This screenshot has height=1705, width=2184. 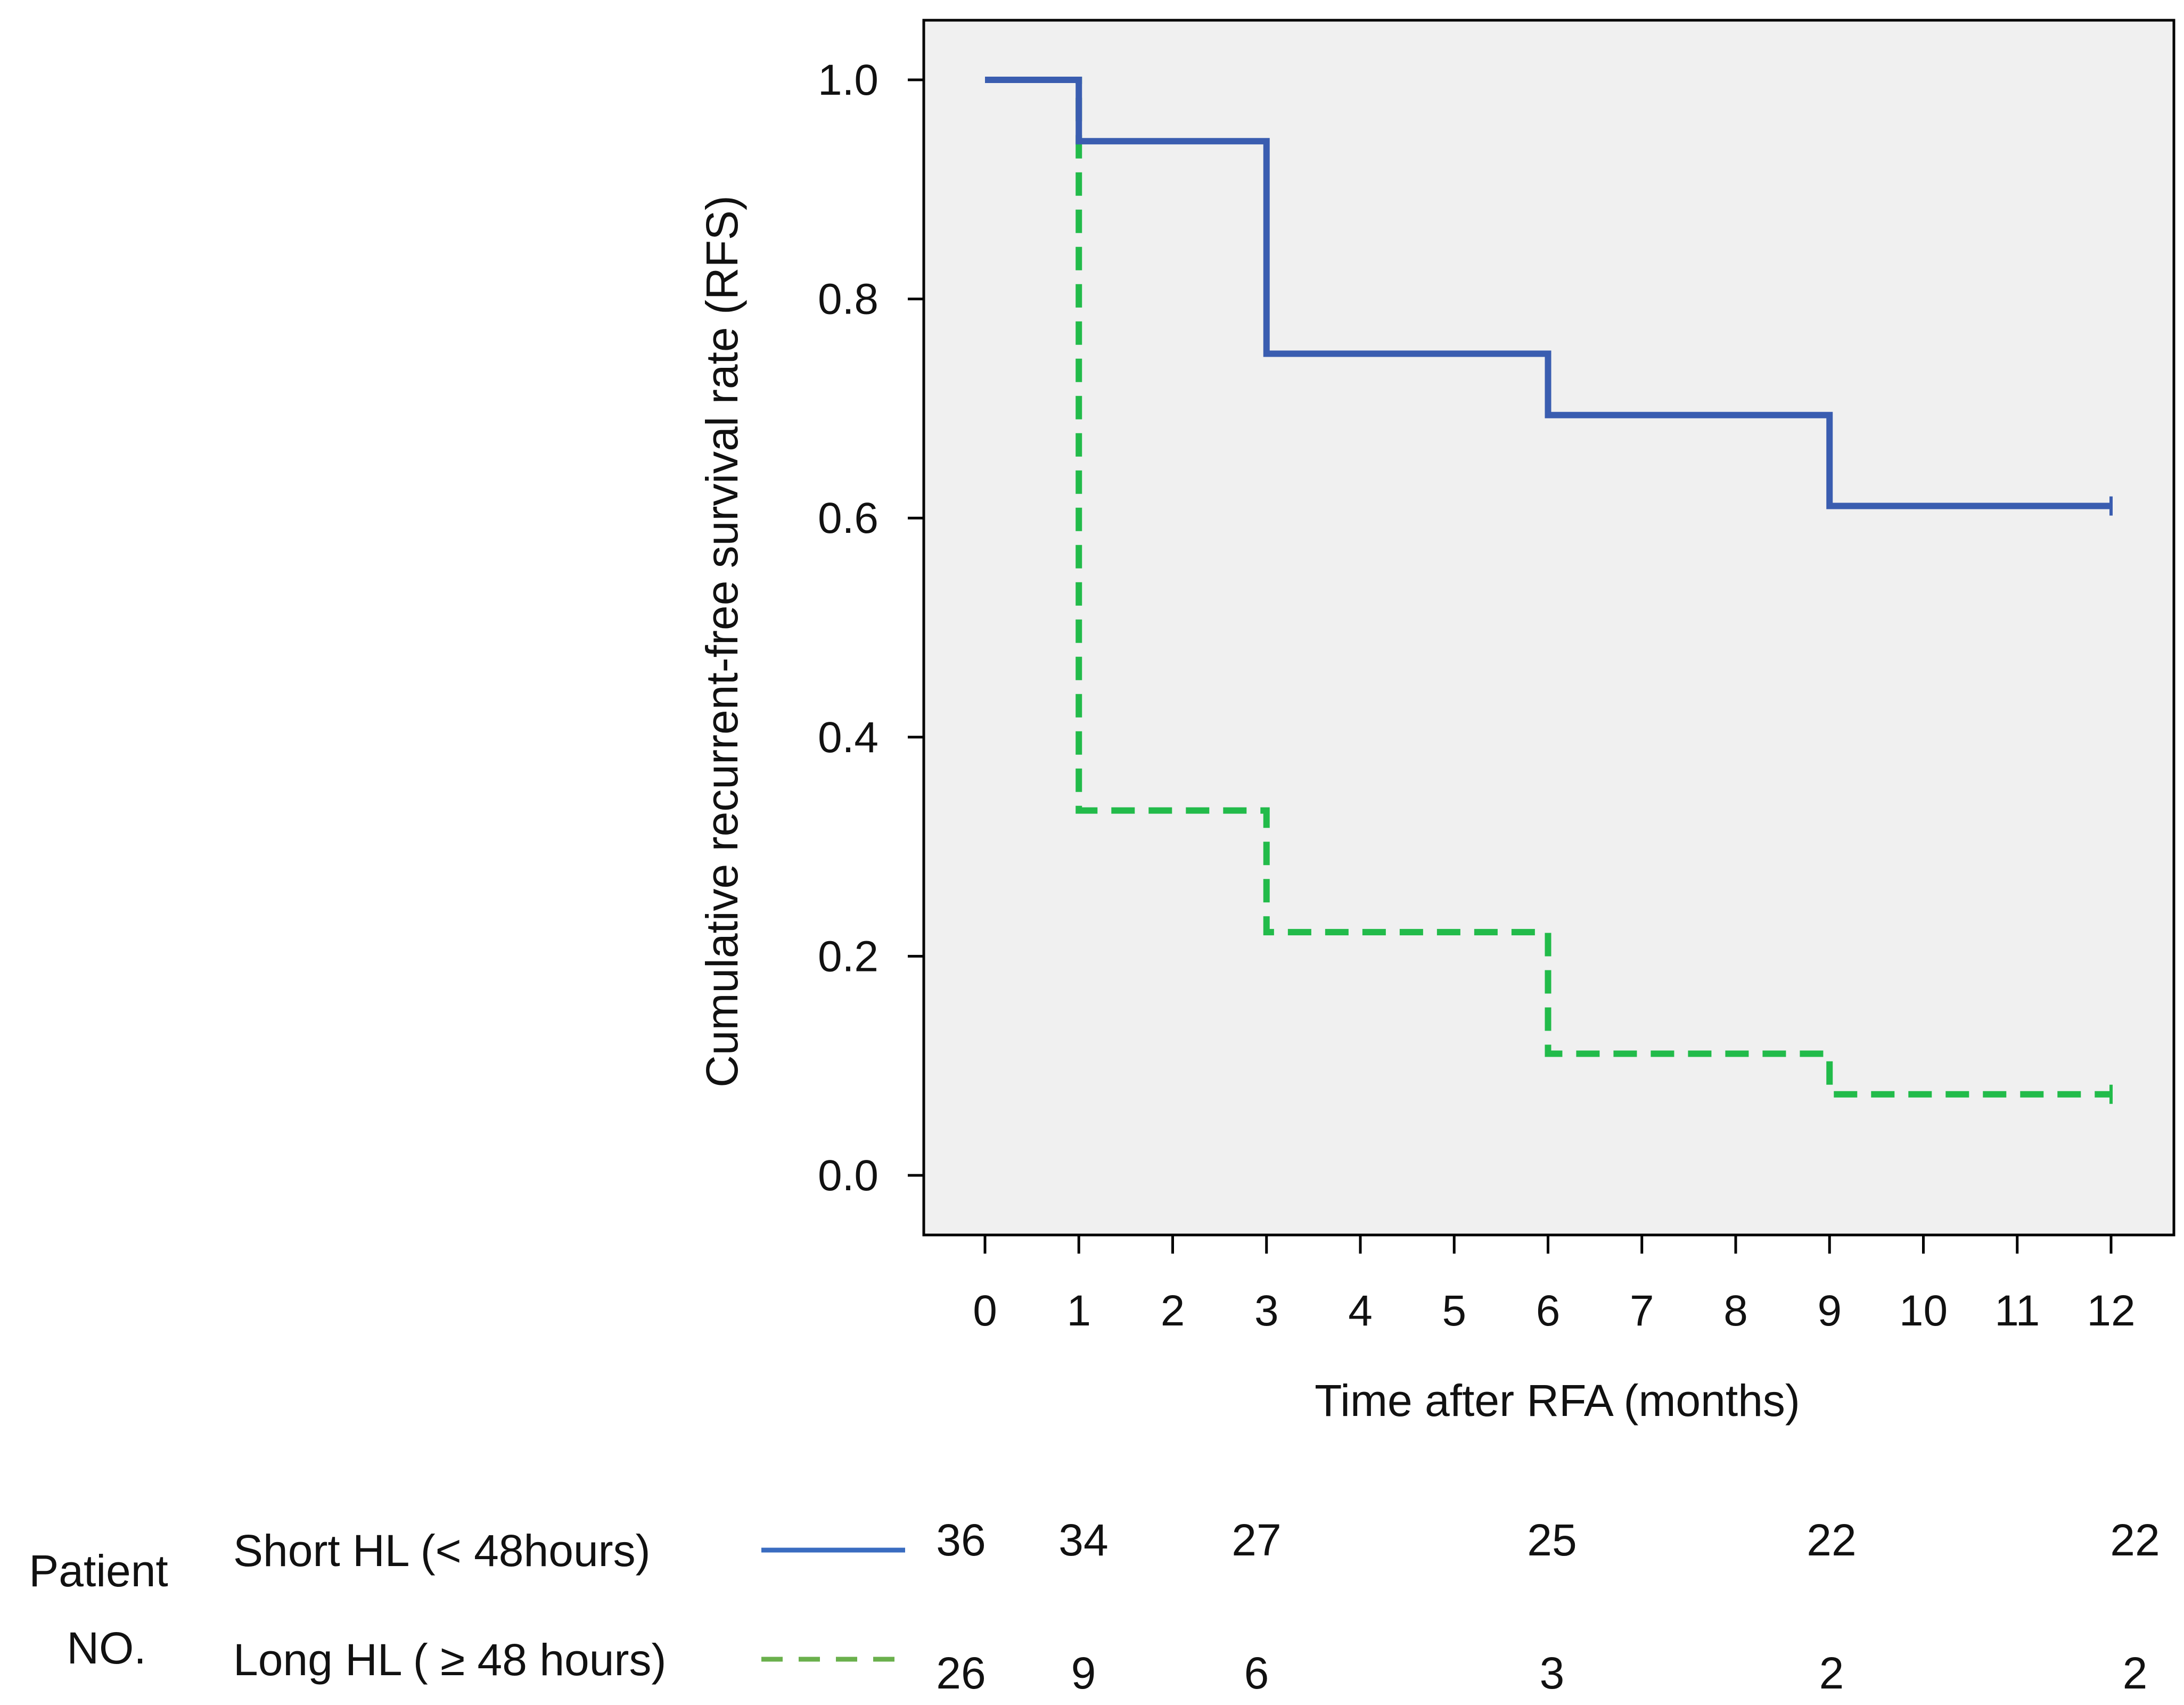 What do you see at coordinates (1549, 1311) in the screenshot?
I see `x-tick-label: 6` at bounding box center [1549, 1311].